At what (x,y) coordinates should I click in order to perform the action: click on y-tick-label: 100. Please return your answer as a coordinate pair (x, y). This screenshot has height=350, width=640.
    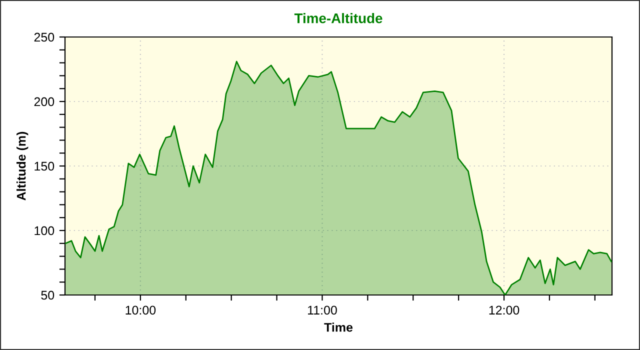
    Looking at the image, I should click on (44, 231).